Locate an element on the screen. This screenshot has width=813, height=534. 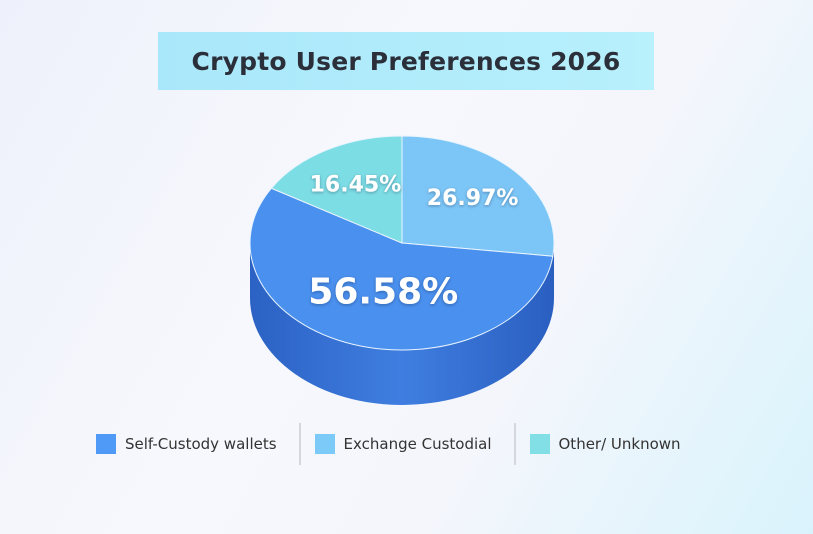
legend-label: Self-Custody wallets is located at coordinates (201, 444).